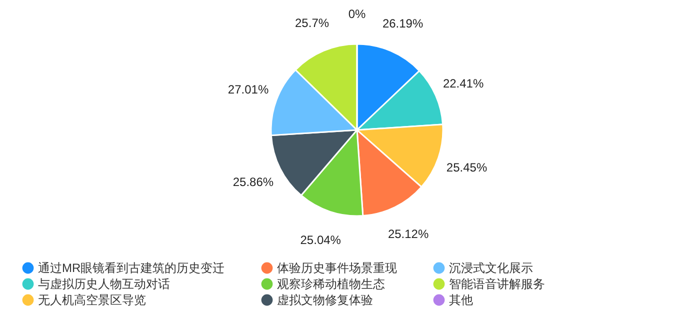 Image resolution: width=681 pixels, height=321 pixels. I want to click on legend-label: 智能语音讲解服务, so click(497, 284).